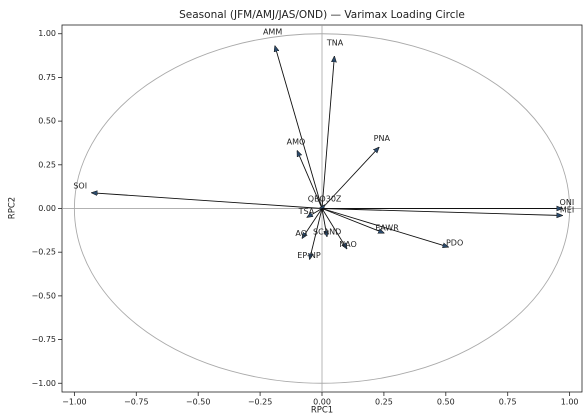  What do you see at coordinates (508, 402) in the screenshot?
I see `x-tick-label: 0.75` at bounding box center [508, 402].